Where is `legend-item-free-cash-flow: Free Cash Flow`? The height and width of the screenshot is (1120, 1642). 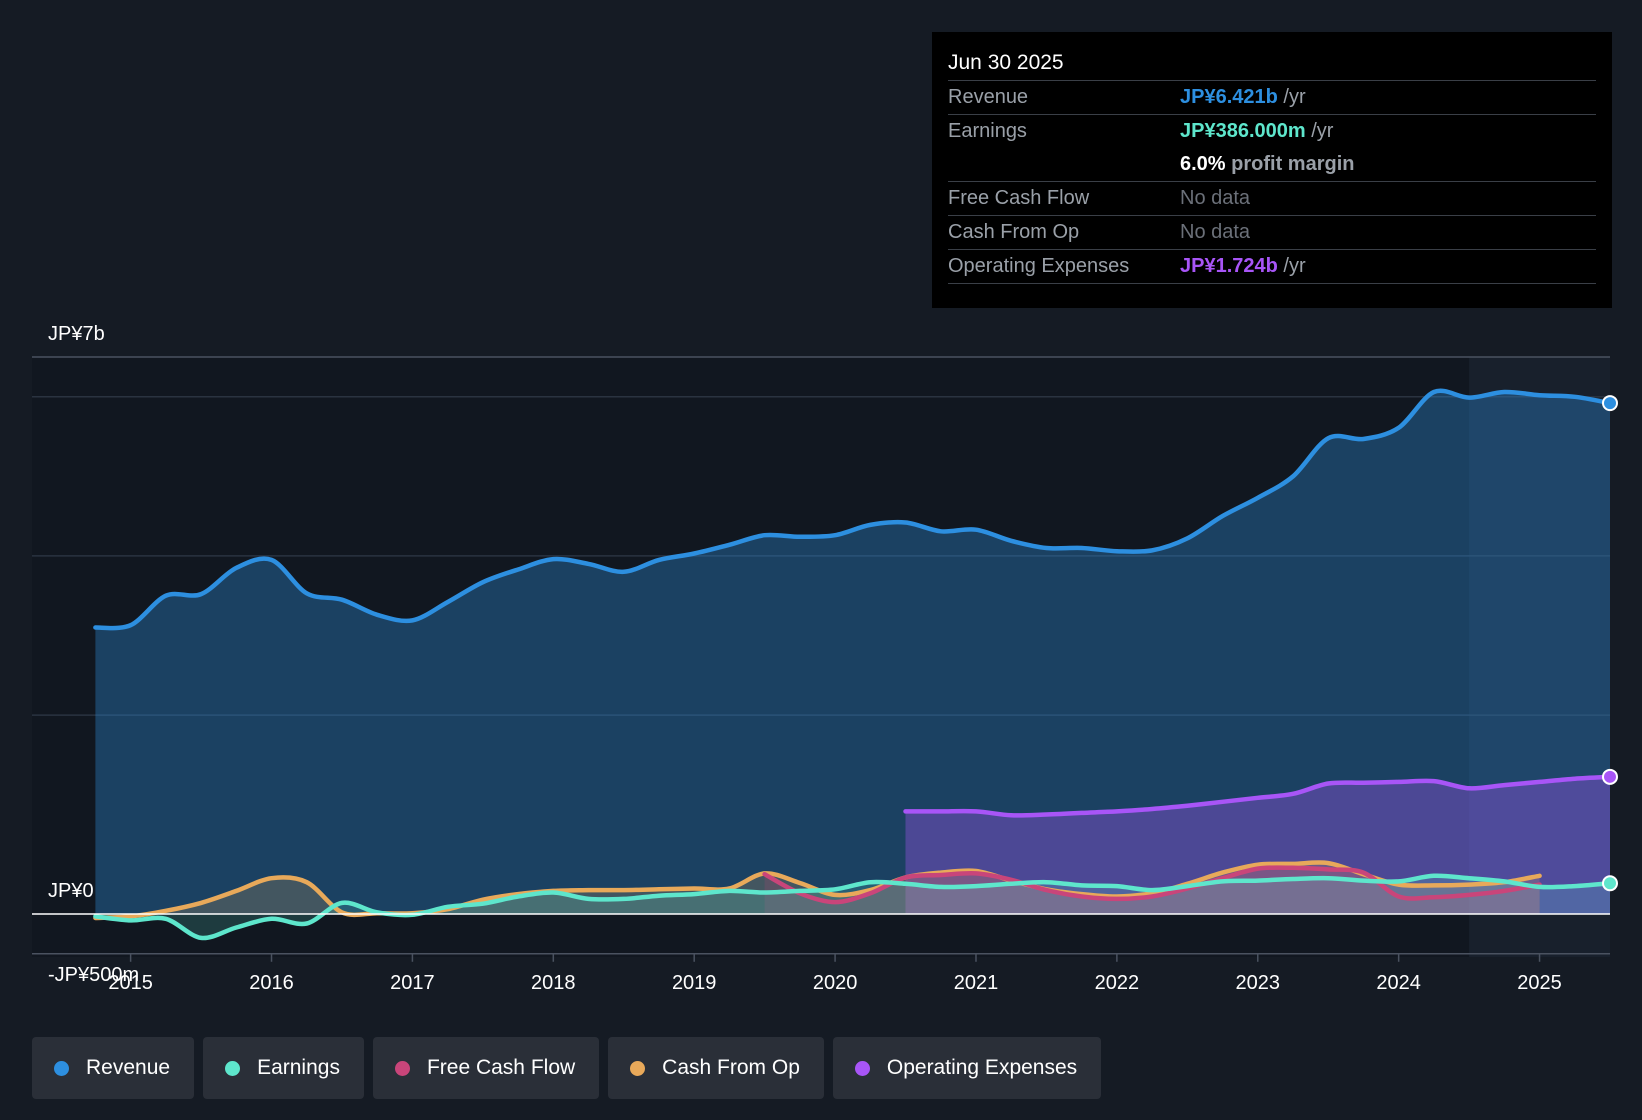
legend-item-free-cash-flow: Free Cash Flow is located at coordinates (486, 1068).